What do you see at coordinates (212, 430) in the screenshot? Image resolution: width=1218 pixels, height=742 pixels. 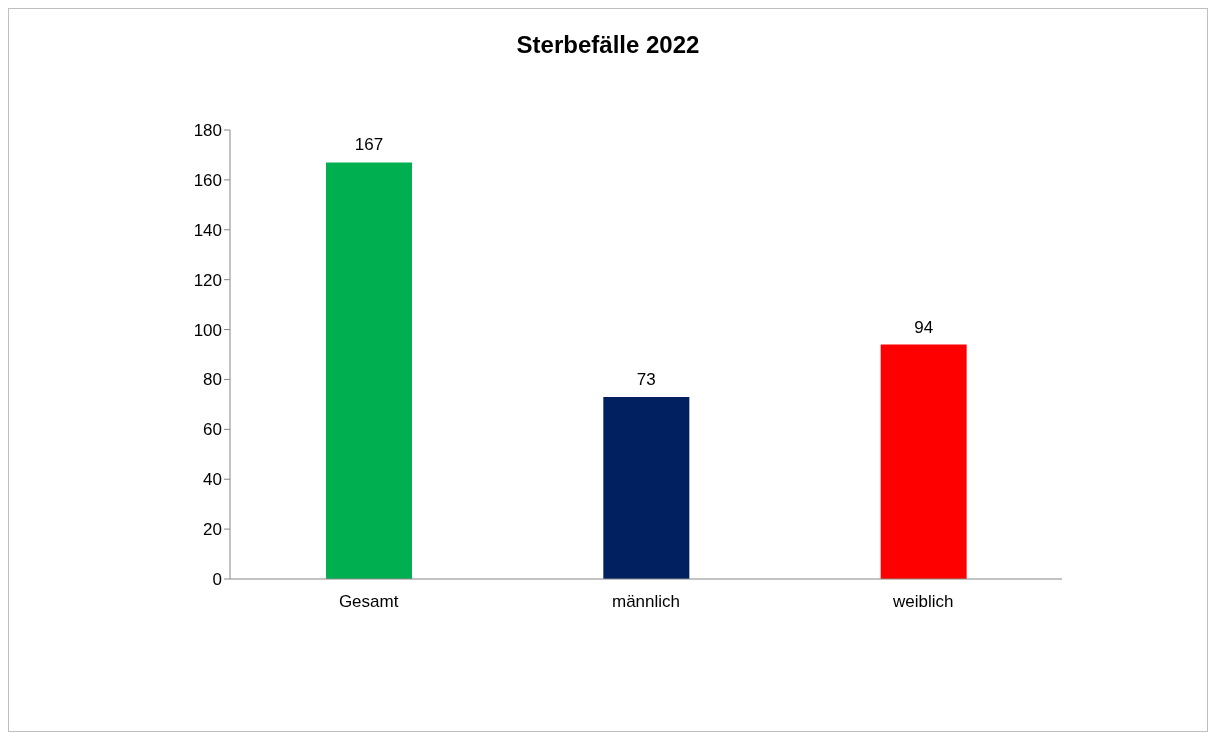 I see `y-tick-label: 60` at bounding box center [212, 430].